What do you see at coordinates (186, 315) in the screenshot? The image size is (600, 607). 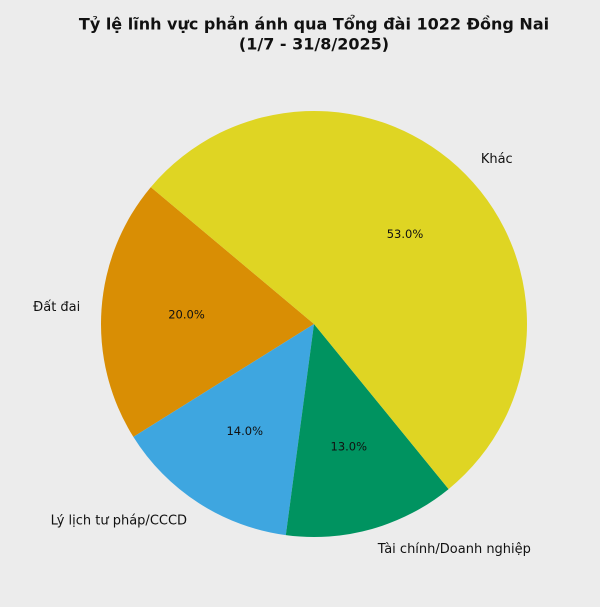 I see `value-label: 20.0%` at bounding box center [186, 315].